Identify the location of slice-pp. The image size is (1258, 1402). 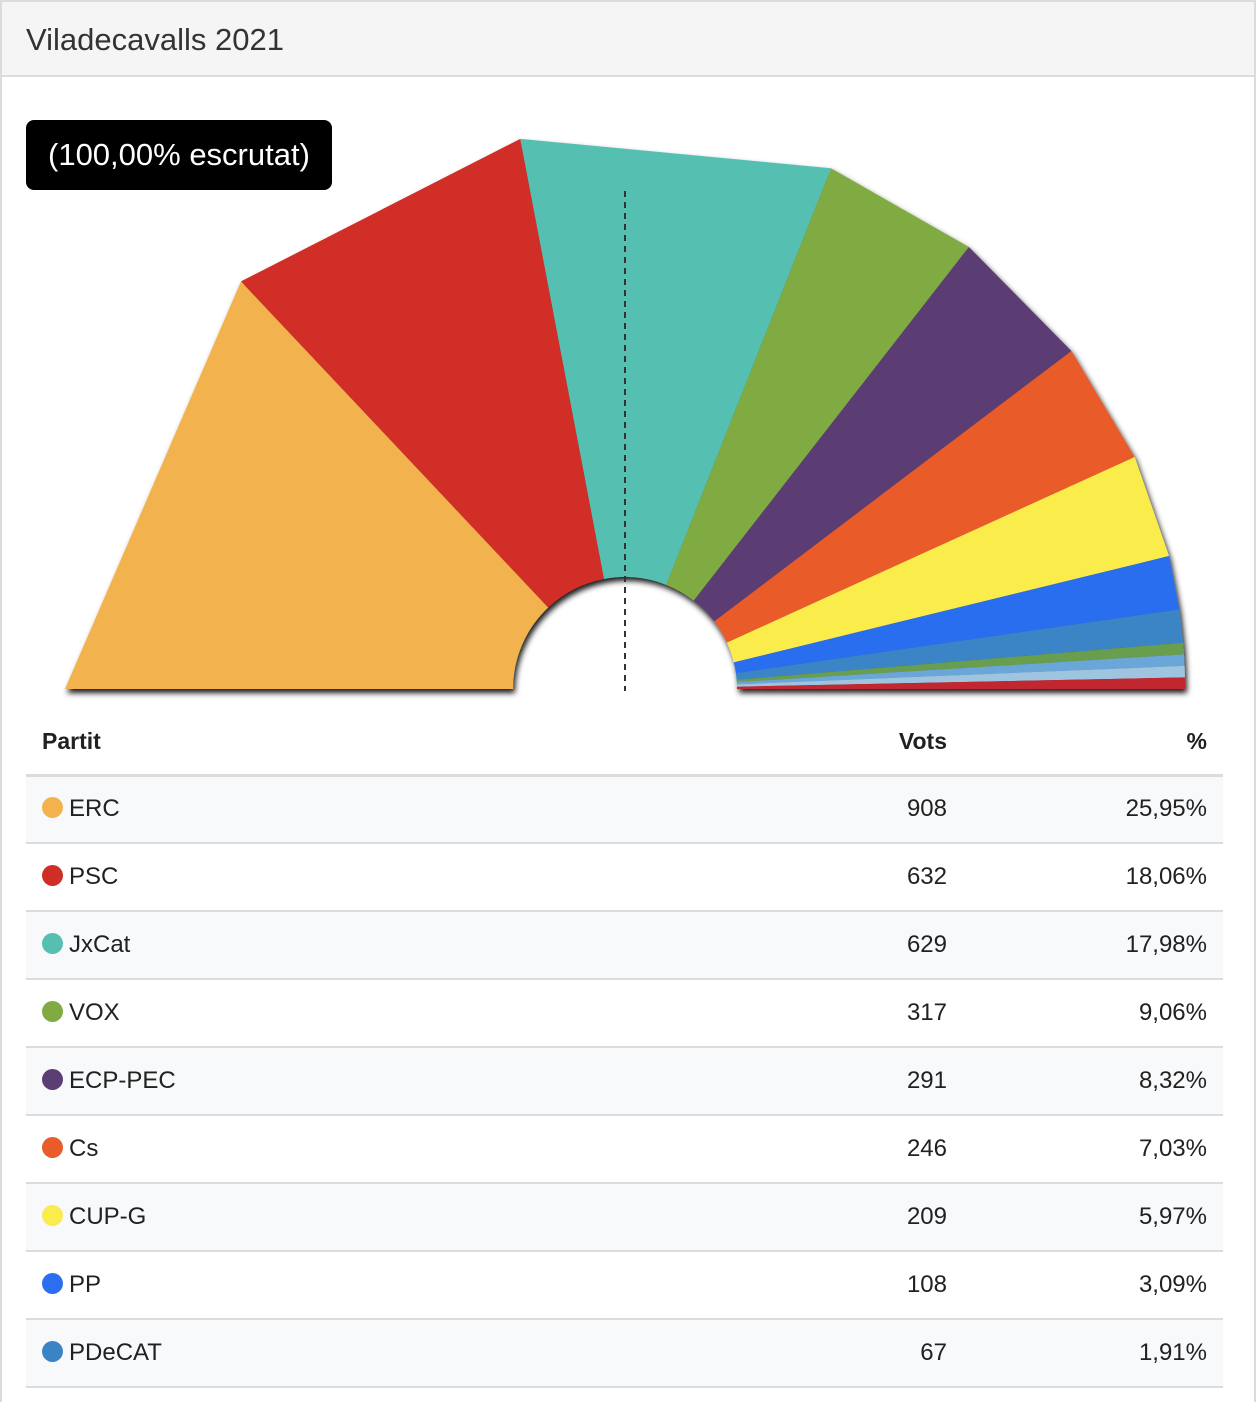
(956, 615).